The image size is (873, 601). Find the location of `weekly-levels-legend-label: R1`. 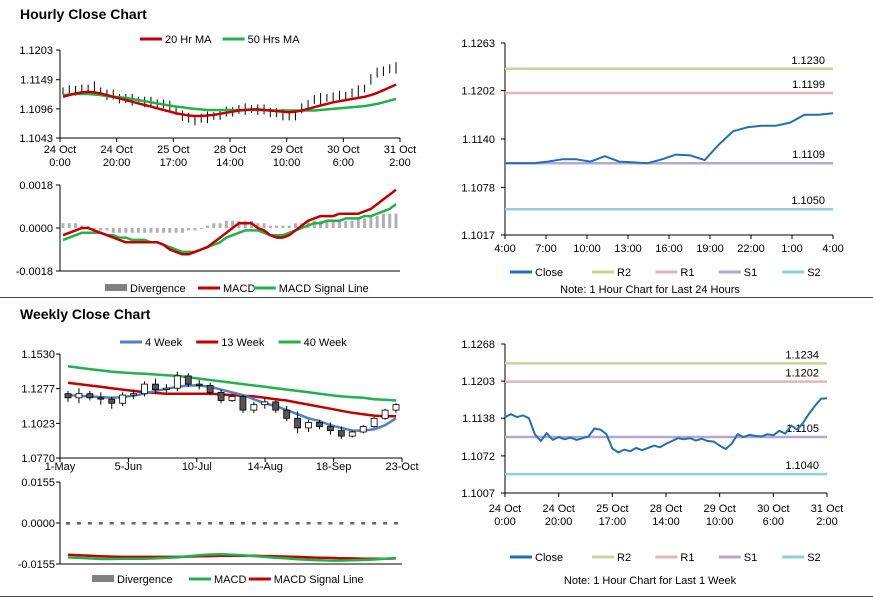

weekly-levels-legend-label: R1 is located at coordinates (687, 558).